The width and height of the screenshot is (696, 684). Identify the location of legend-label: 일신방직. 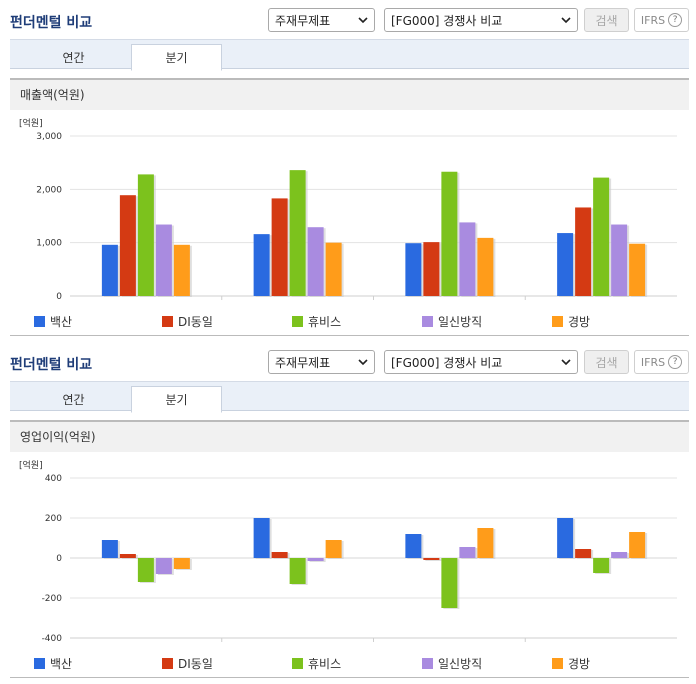
(460, 663).